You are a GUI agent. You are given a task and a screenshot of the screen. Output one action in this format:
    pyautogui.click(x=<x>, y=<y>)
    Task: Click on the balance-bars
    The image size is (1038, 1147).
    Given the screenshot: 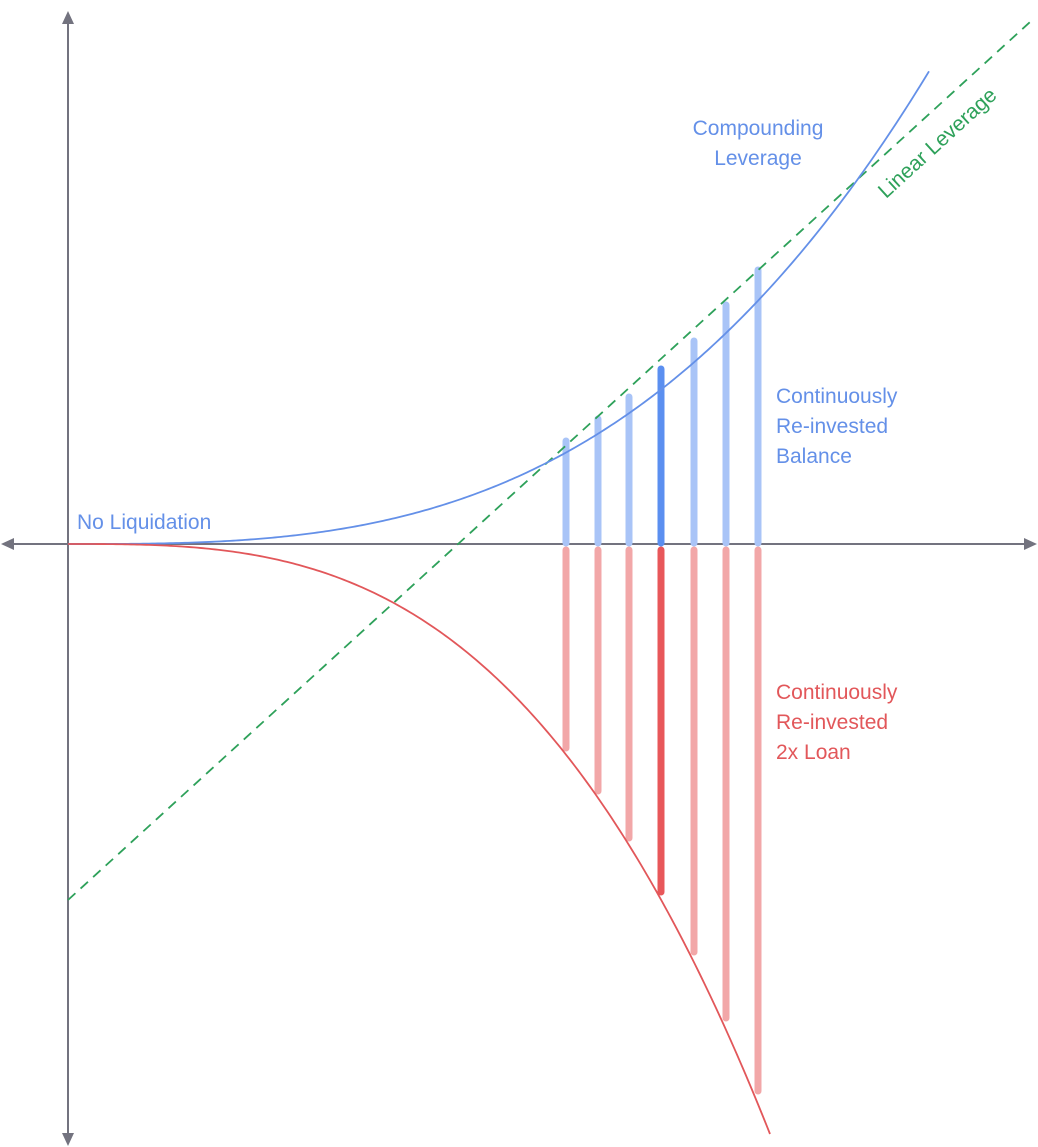 What is the action you would take?
    pyautogui.click(x=662, y=406)
    